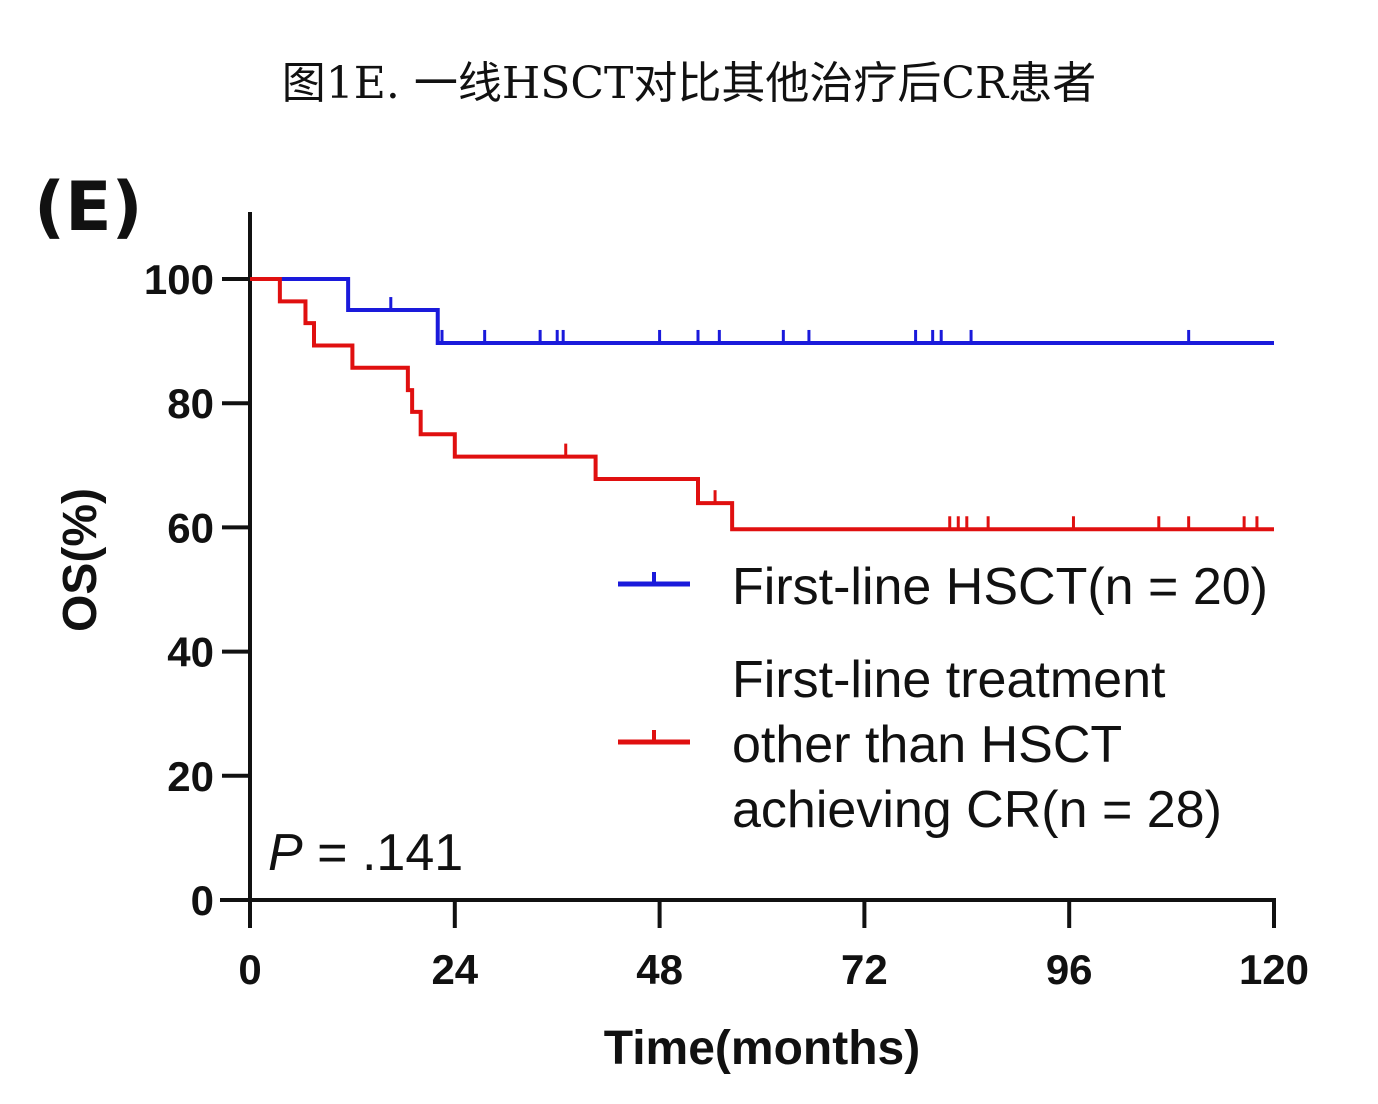 The width and height of the screenshot is (1378, 1104). I want to click on p-value-label: P, so click(285, 853).